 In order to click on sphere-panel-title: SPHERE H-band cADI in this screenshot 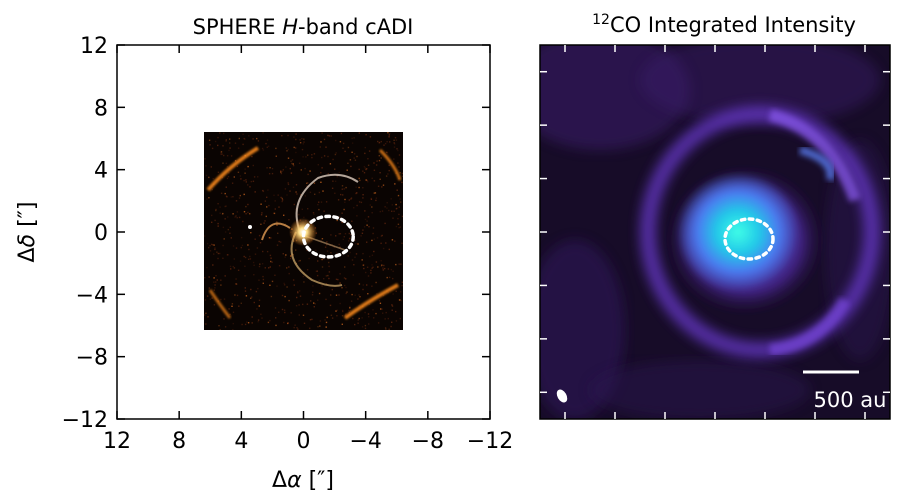, I will do `click(303, 27)`.